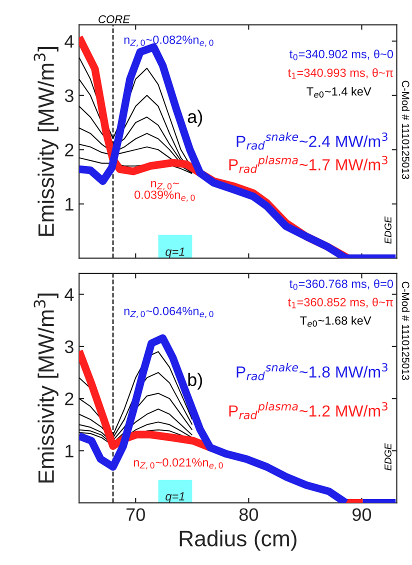  What do you see at coordinates (362, 514) in the screenshot?
I see `x-tick-label: 90` at bounding box center [362, 514].